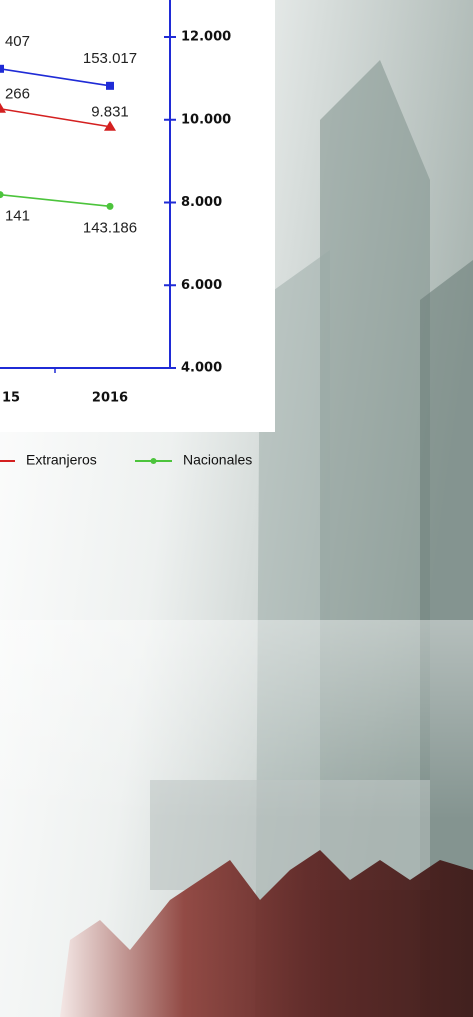  What do you see at coordinates (201, 368) in the screenshot?
I see `y2-tick-label: 4.000` at bounding box center [201, 368].